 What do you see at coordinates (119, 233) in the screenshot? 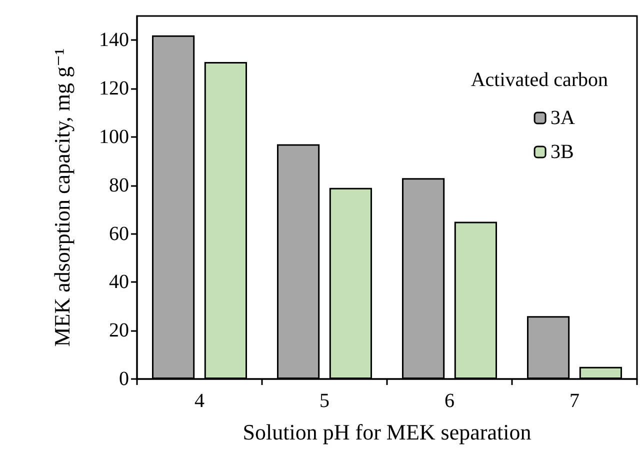
I see `y-tick-label: 60` at bounding box center [119, 233].